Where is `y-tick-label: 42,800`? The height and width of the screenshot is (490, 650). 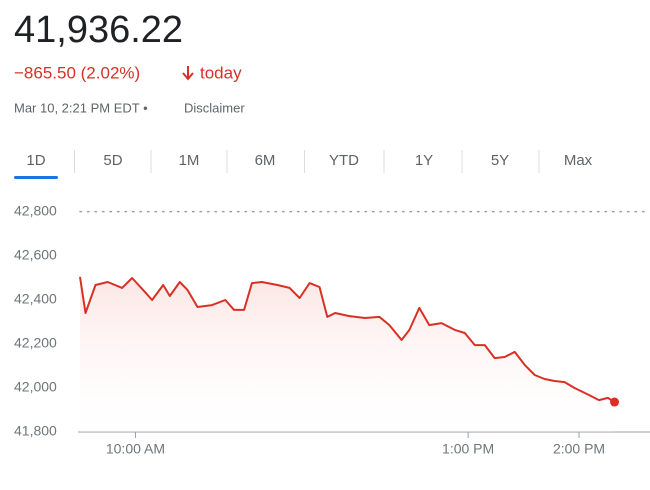 y-tick-label: 42,800 is located at coordinates (35, 211).